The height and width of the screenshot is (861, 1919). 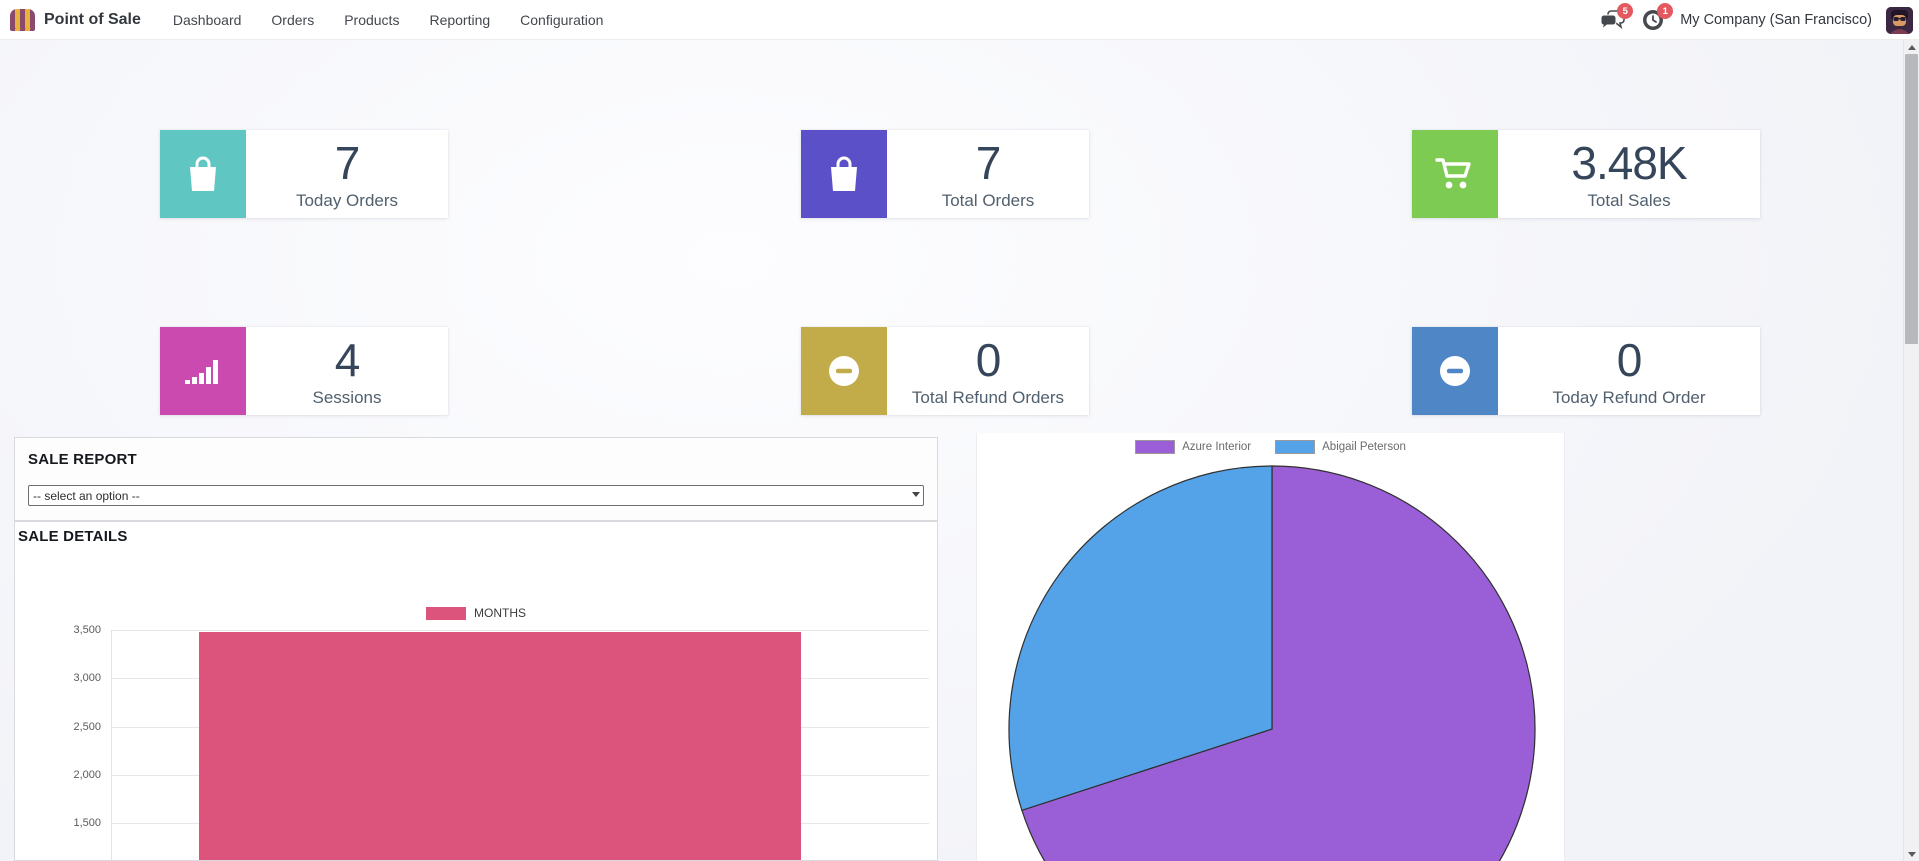 What do you see at coordinates (988, 162) in the screenshot?
I see `total-orders-value: 7` at bounding box center [988, 162].